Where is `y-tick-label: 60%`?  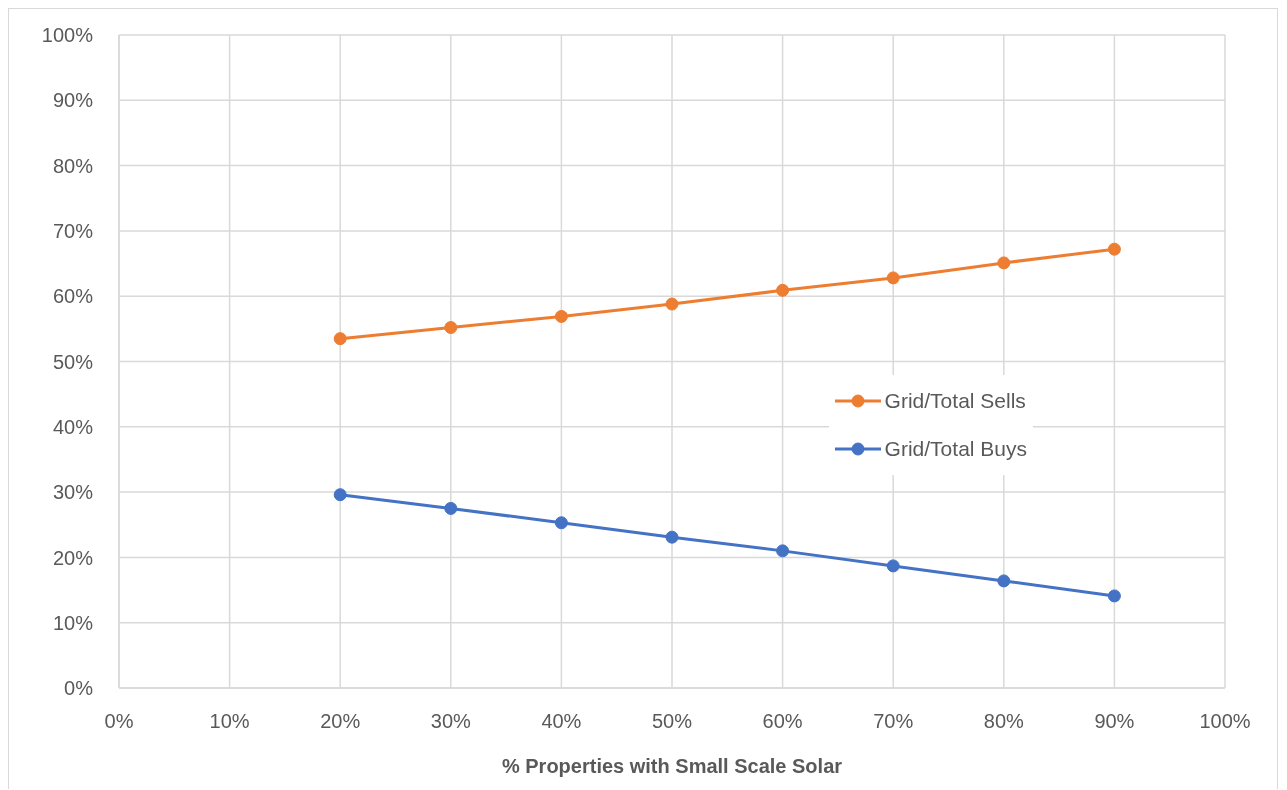
y-tick-label: 60% is located at coordinates (73, 296).